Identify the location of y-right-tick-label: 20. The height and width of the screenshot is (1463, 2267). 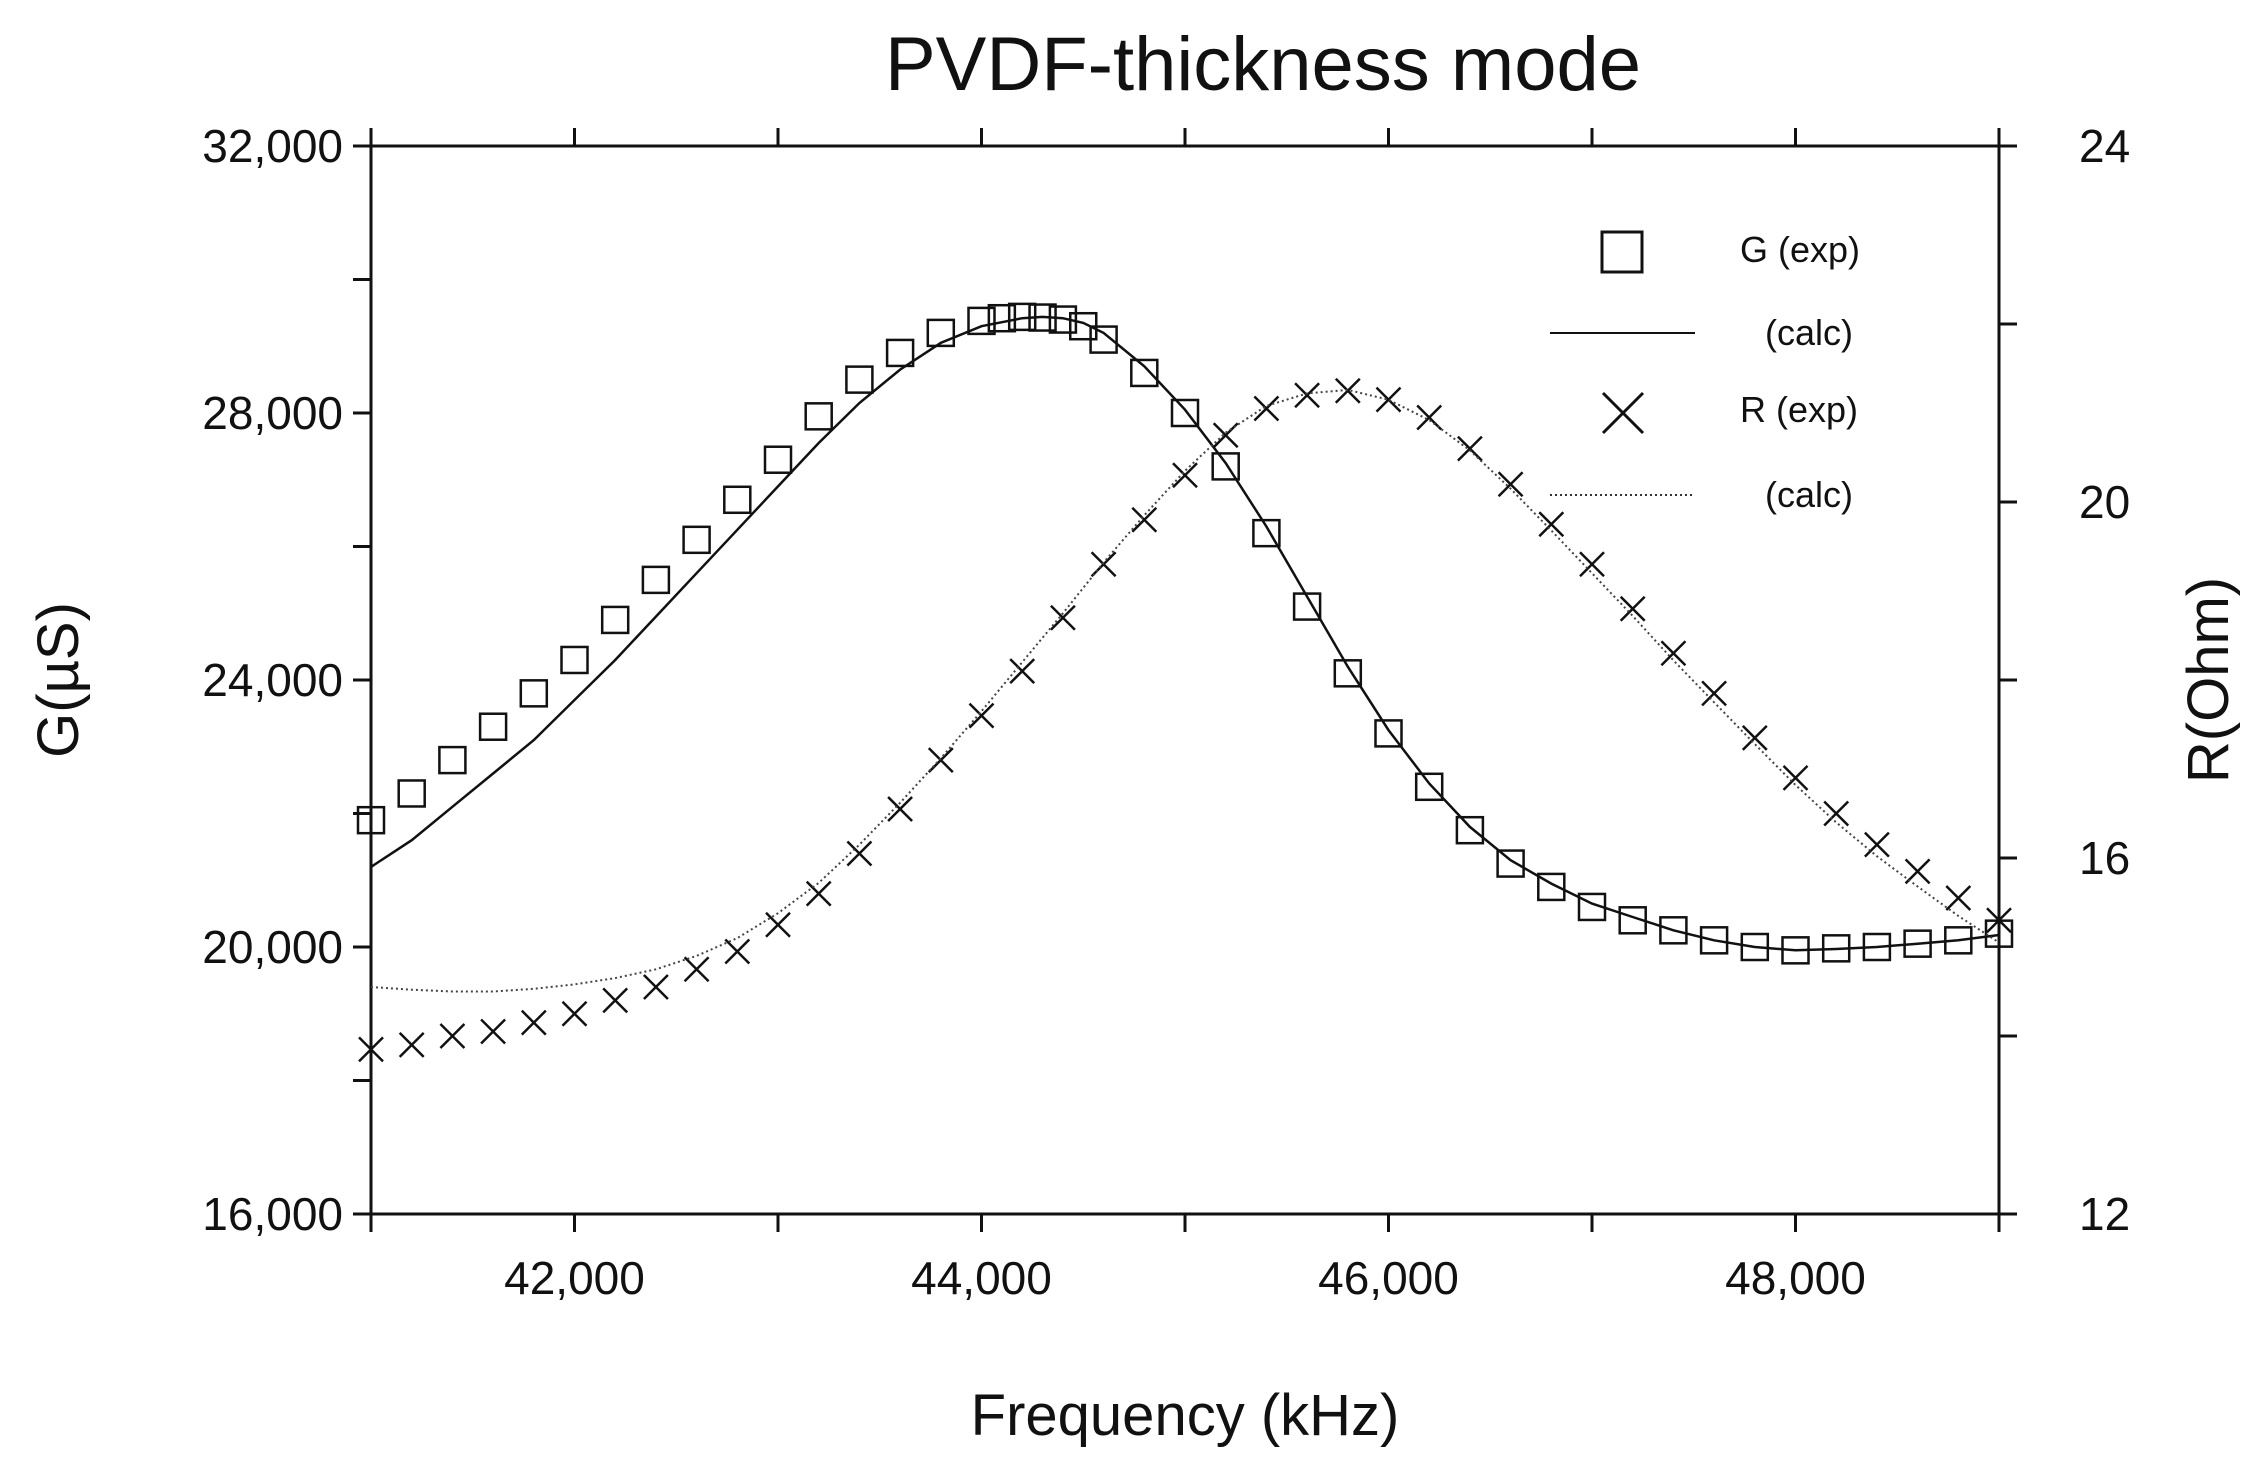
(2104, 502).